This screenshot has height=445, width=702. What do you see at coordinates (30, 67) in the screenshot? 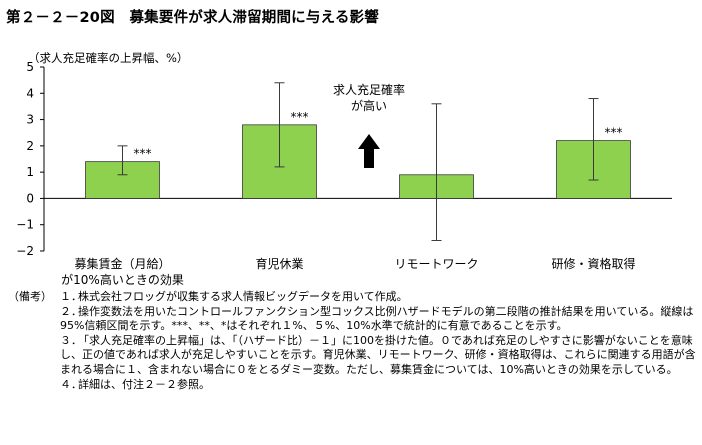
I see `y-tick-label: 5` at bounding box center [30, 67].